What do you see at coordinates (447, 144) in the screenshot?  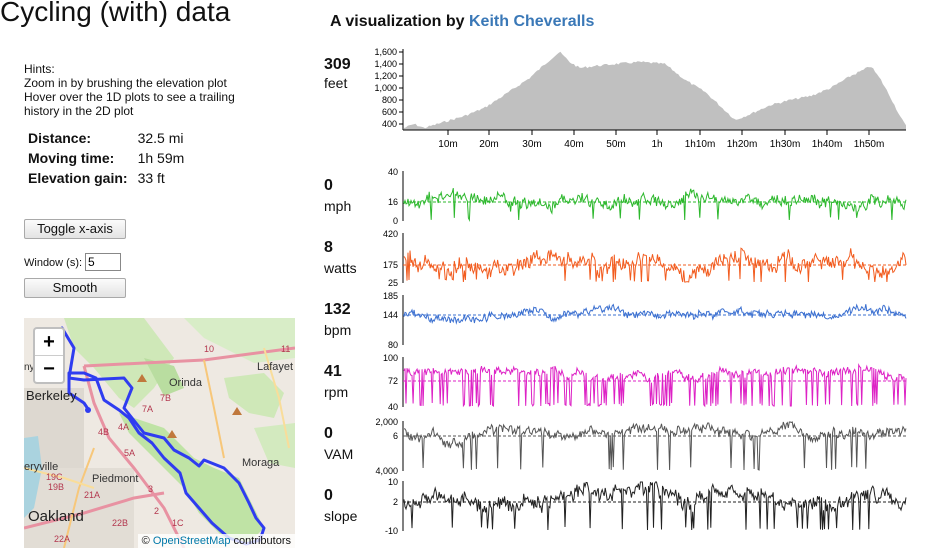 I see `elevation-x-tick: 10m` at bounding box center [447, 144].